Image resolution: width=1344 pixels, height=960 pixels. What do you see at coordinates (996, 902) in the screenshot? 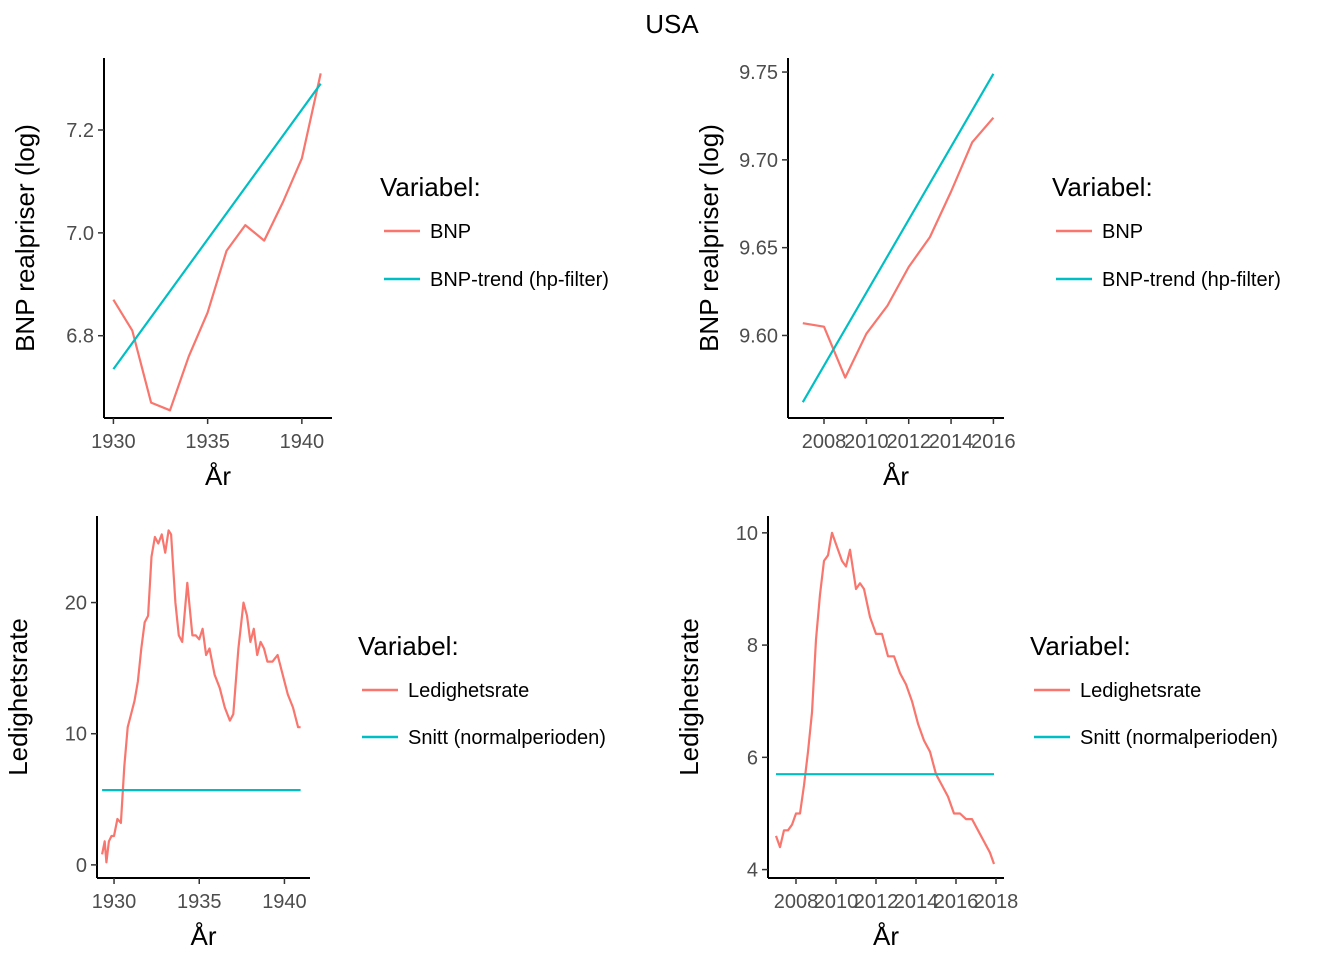
I see `x-tick-label: 2018` at bounding box center [996, 902].